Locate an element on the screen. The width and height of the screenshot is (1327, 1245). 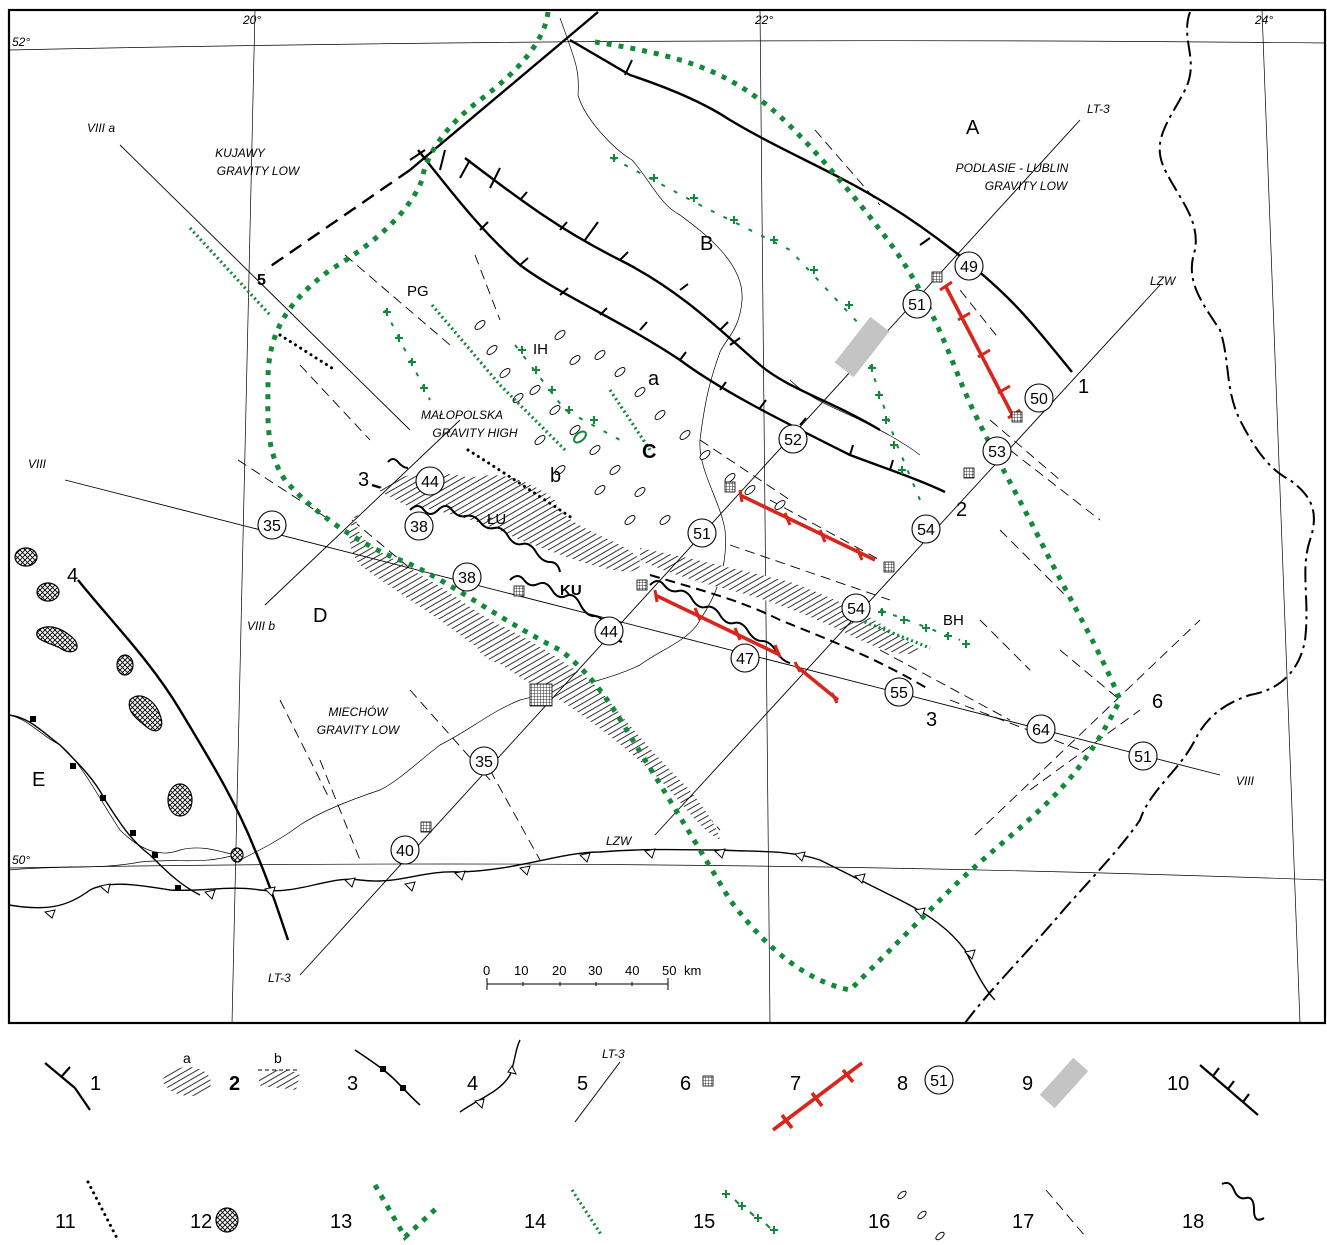
legend-number: 15 is located at coordinates (704, 1222).